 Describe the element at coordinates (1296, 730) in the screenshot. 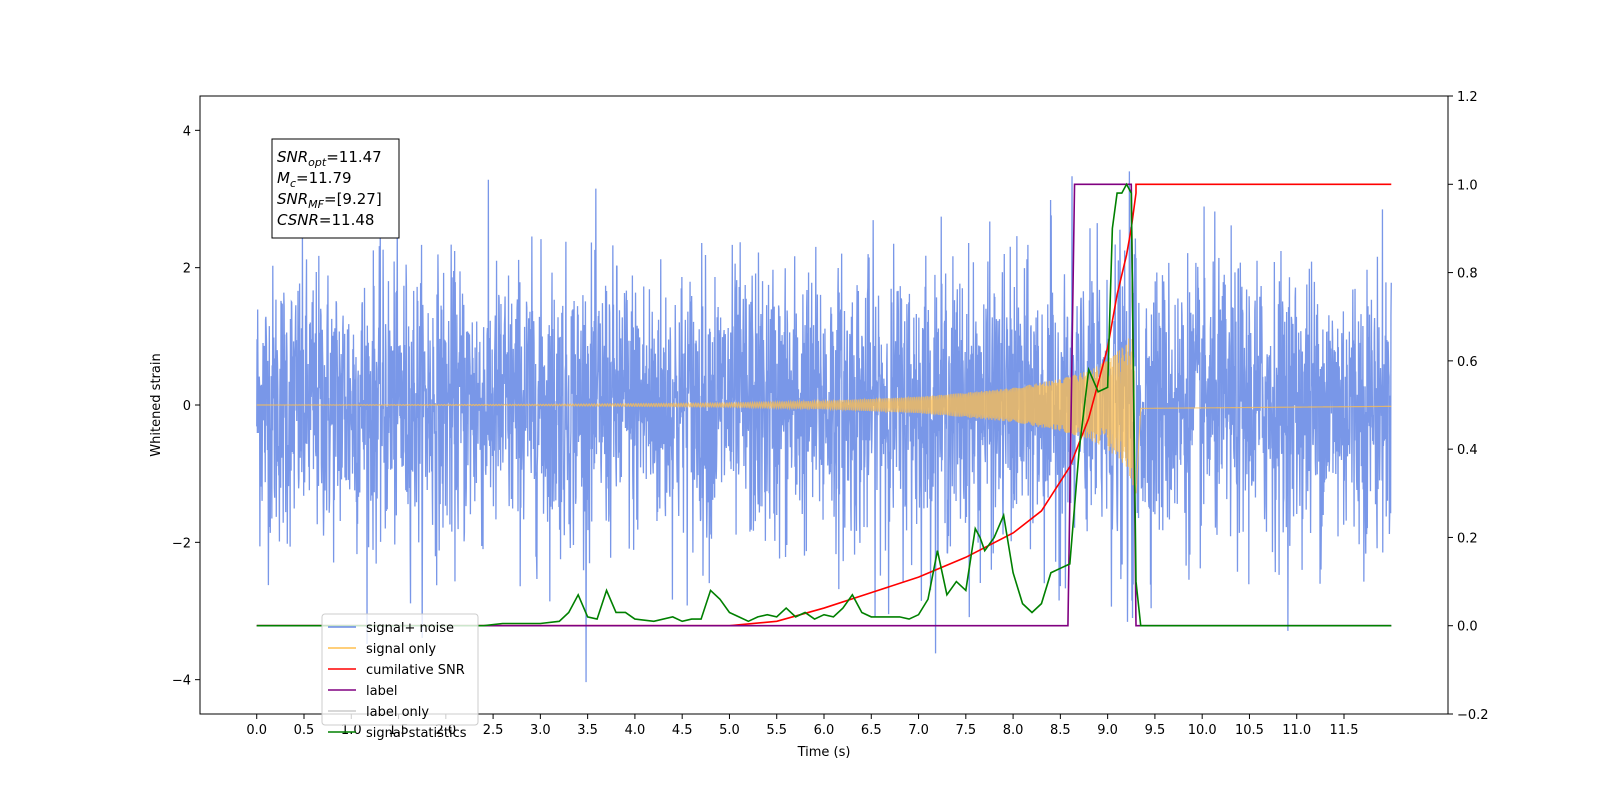

I see `x-tick-label: 11.0` at that location.